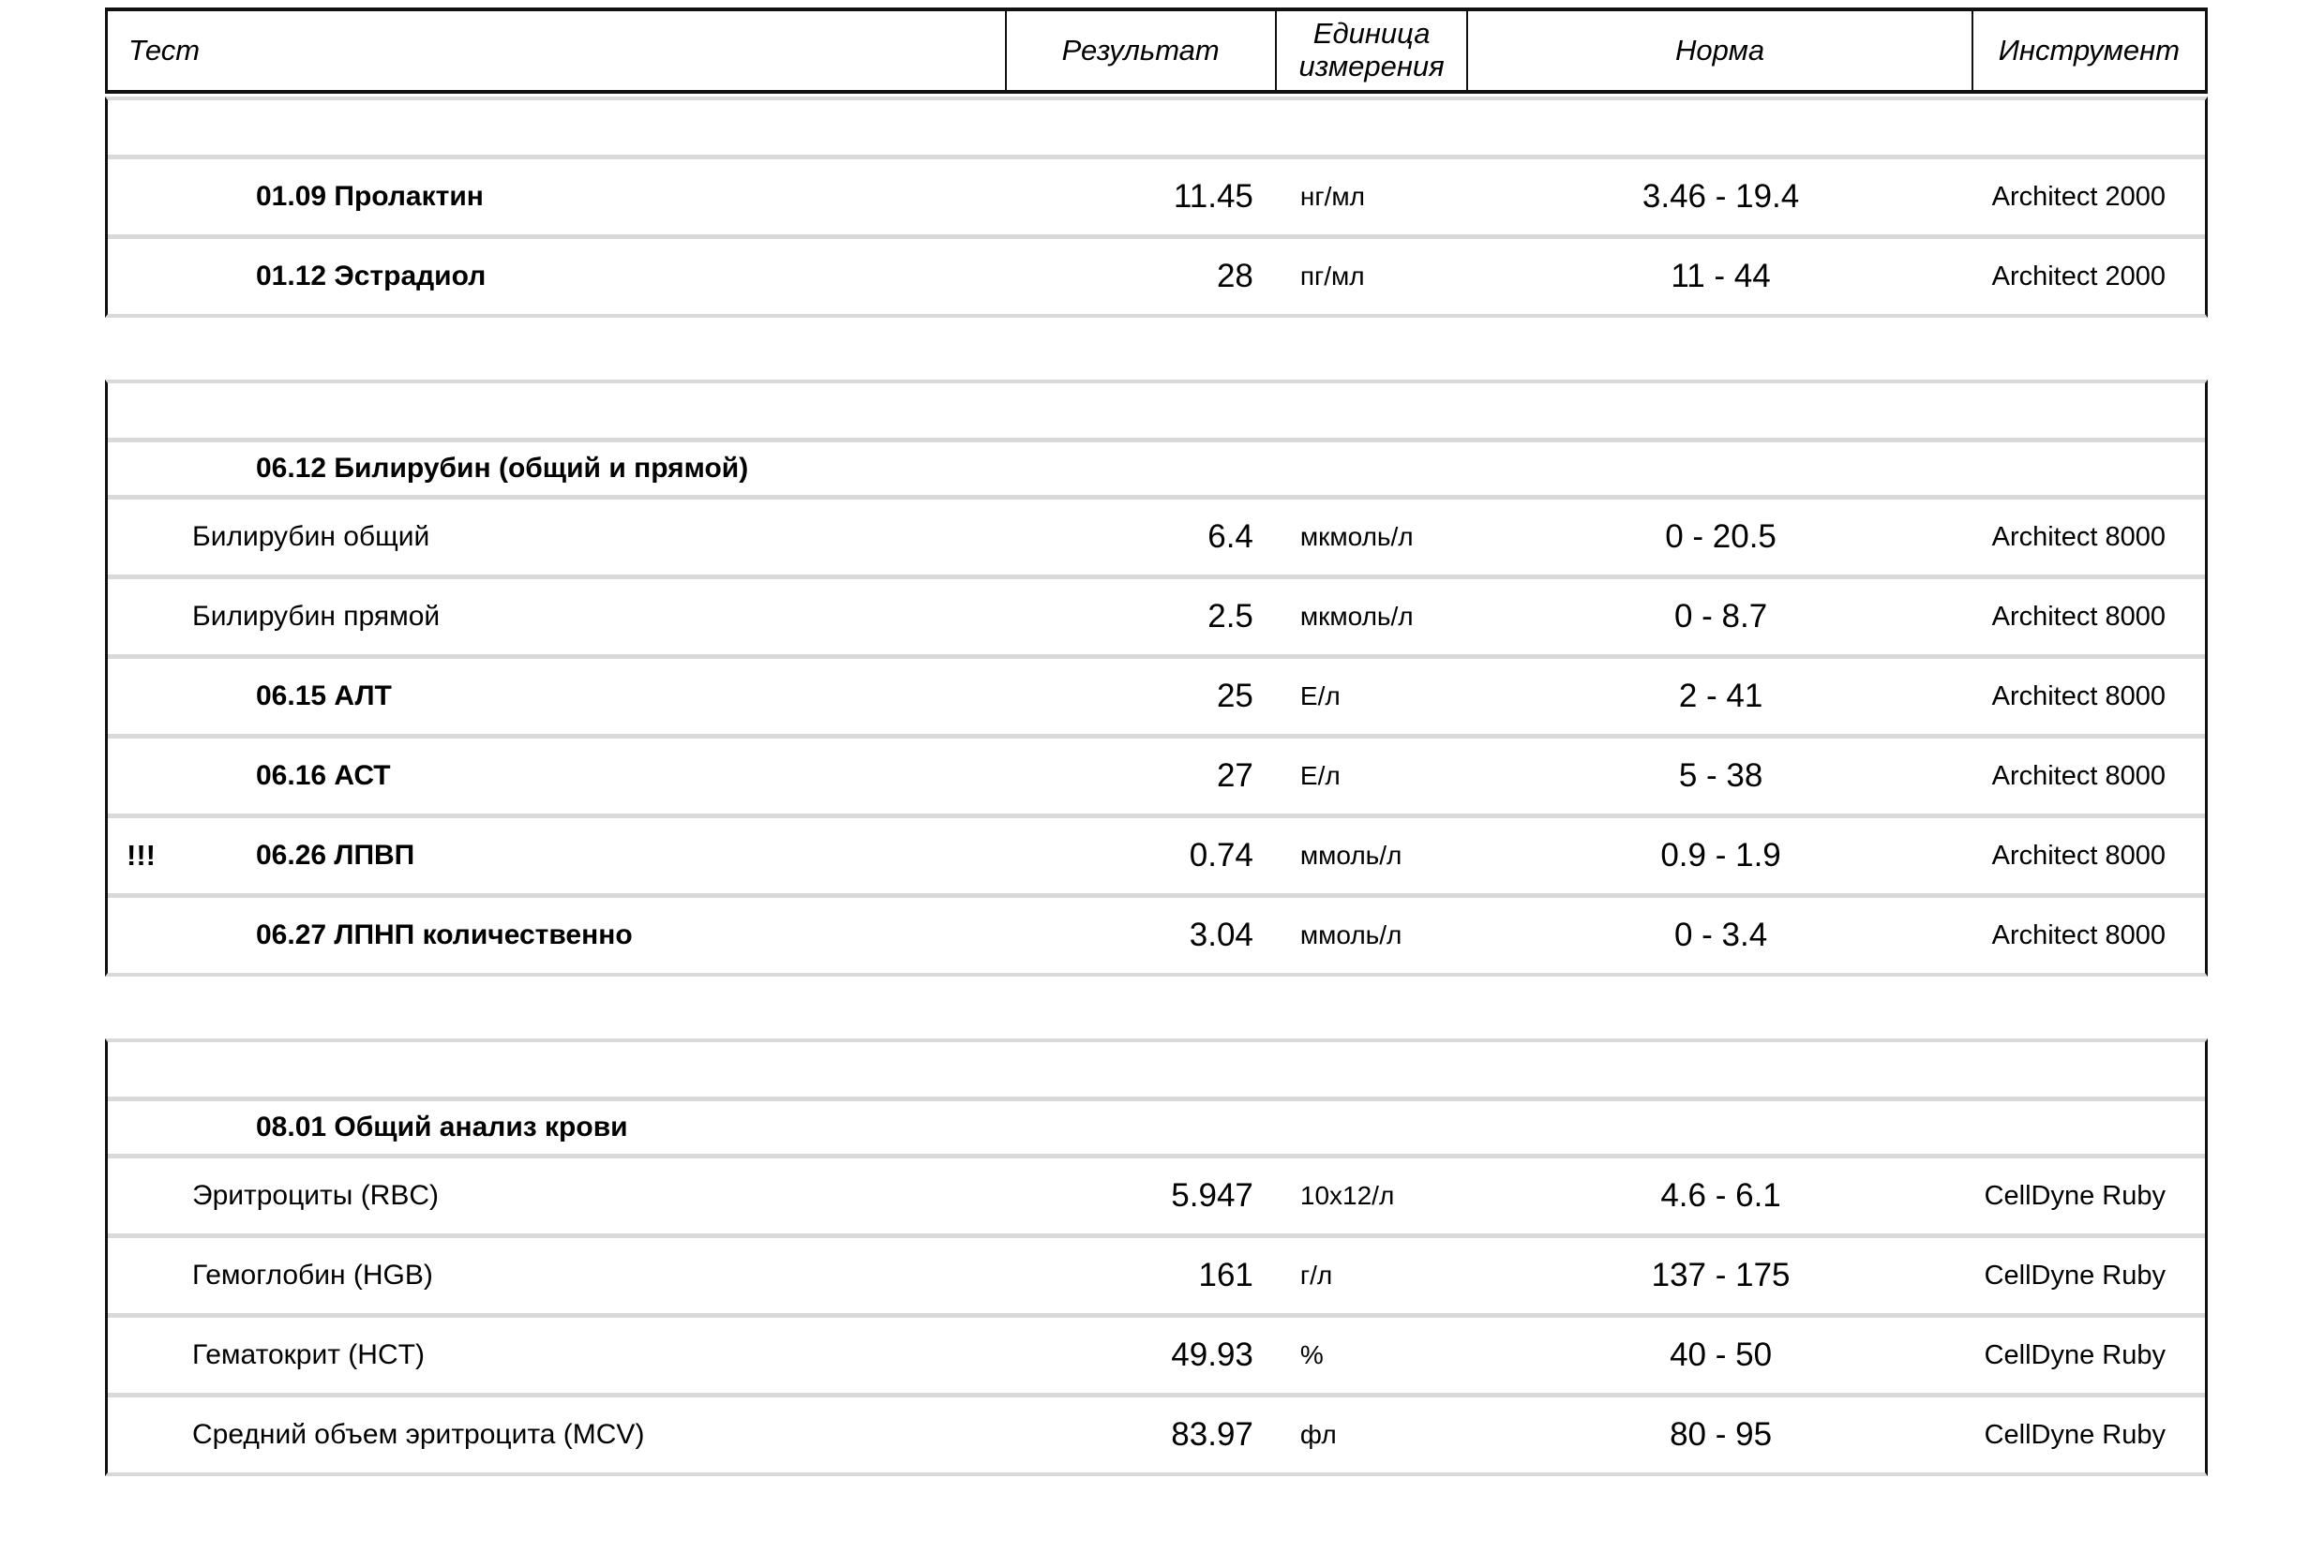 This screenshot has width=2324, height=1568. What do you see at coordinates (316, 617) in the screenshot?
I see `test-name-cell: Билирубин прямой` at bounding box center [316, 617].